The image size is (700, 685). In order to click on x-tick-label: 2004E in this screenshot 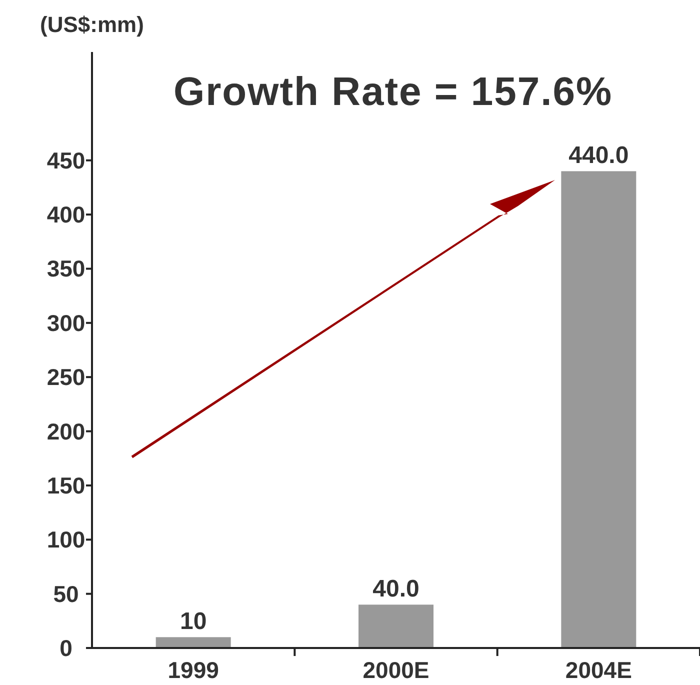, I will do `click(598, 670)`.